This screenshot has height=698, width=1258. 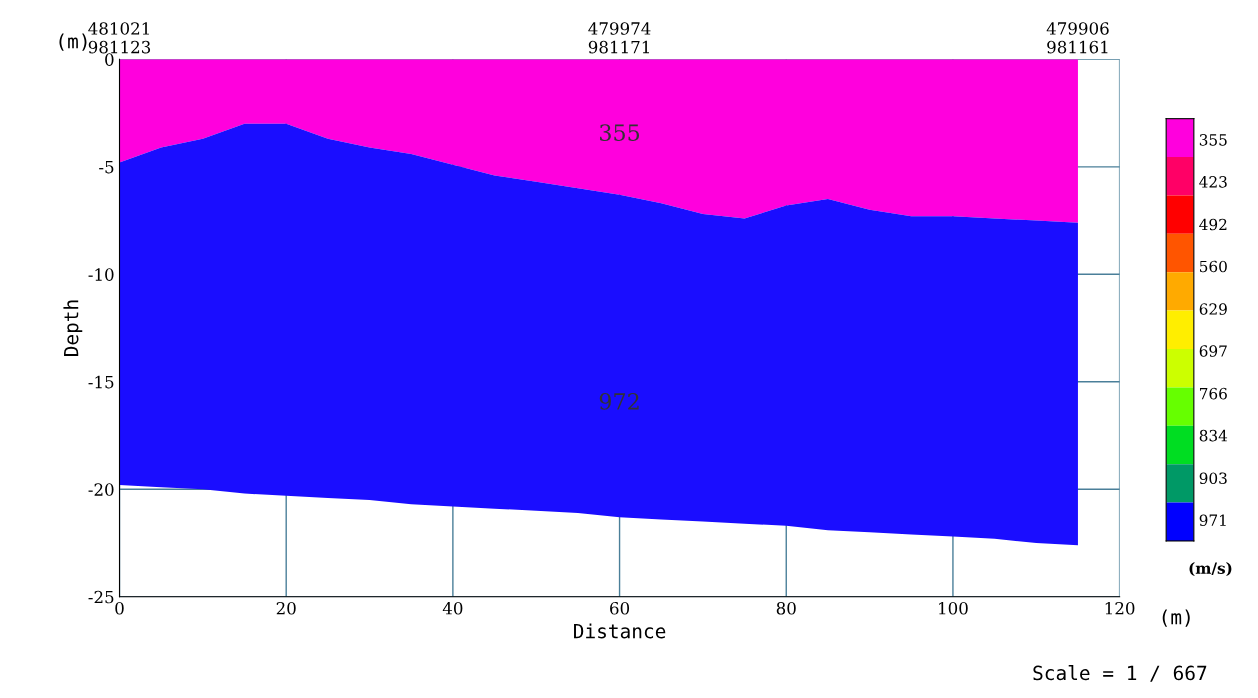 I want to click on color-bar-label: 971, so click(x=1212, y=520).